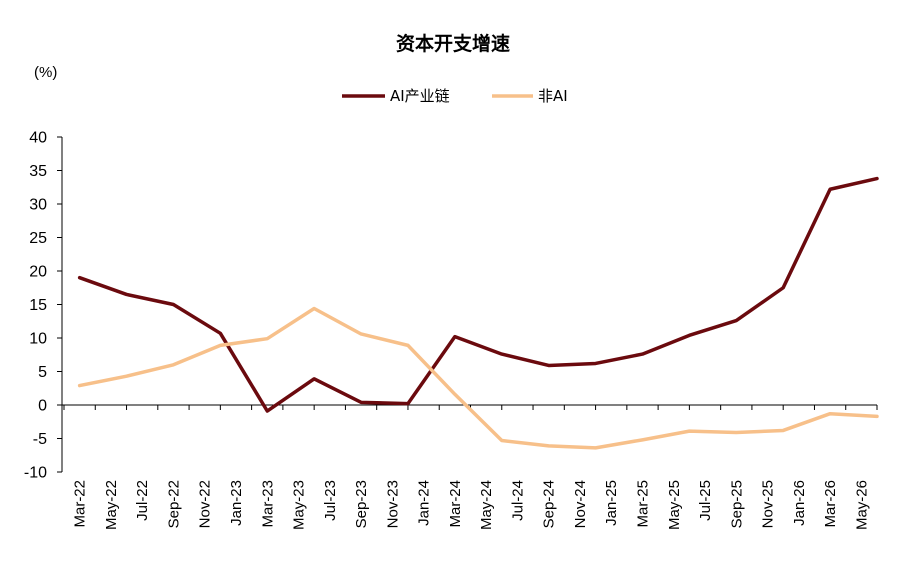 The height and width of the screenshot is (566, 901). Describe the element at coordinates (705, 500) in the screenshot. I see `x-tick-label: Jul-25` at that location.